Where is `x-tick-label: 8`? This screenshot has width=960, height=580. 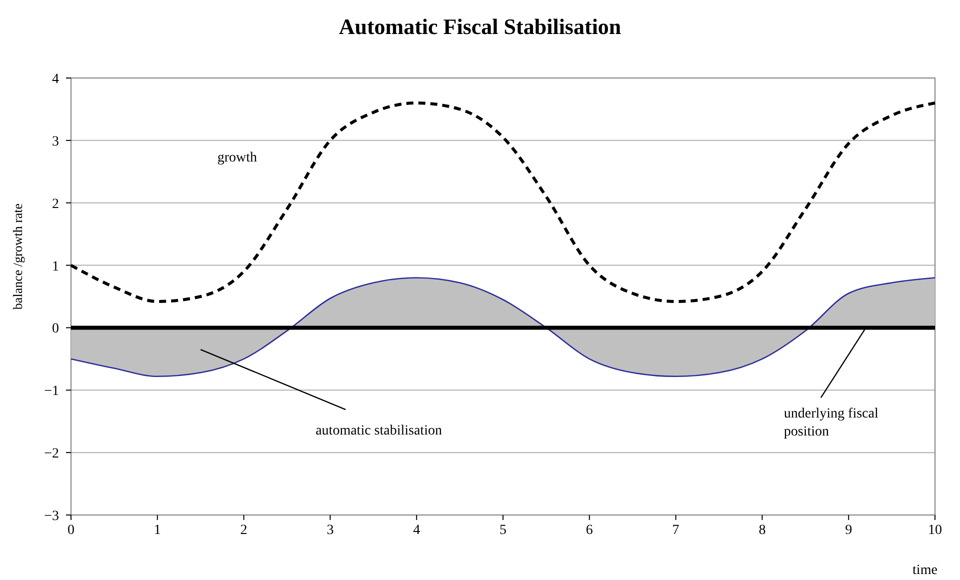 x-tick-label: 8 is located at coordinates (762, 530).